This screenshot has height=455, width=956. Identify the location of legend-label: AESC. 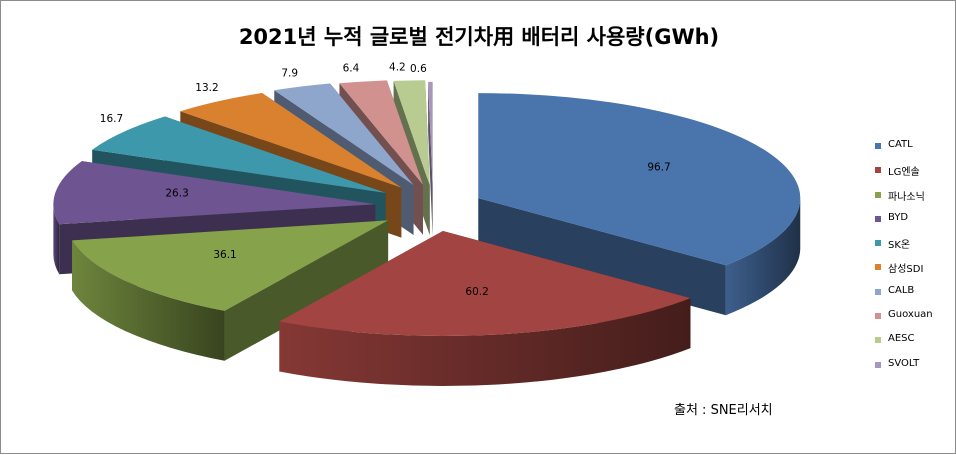
(901, 339).